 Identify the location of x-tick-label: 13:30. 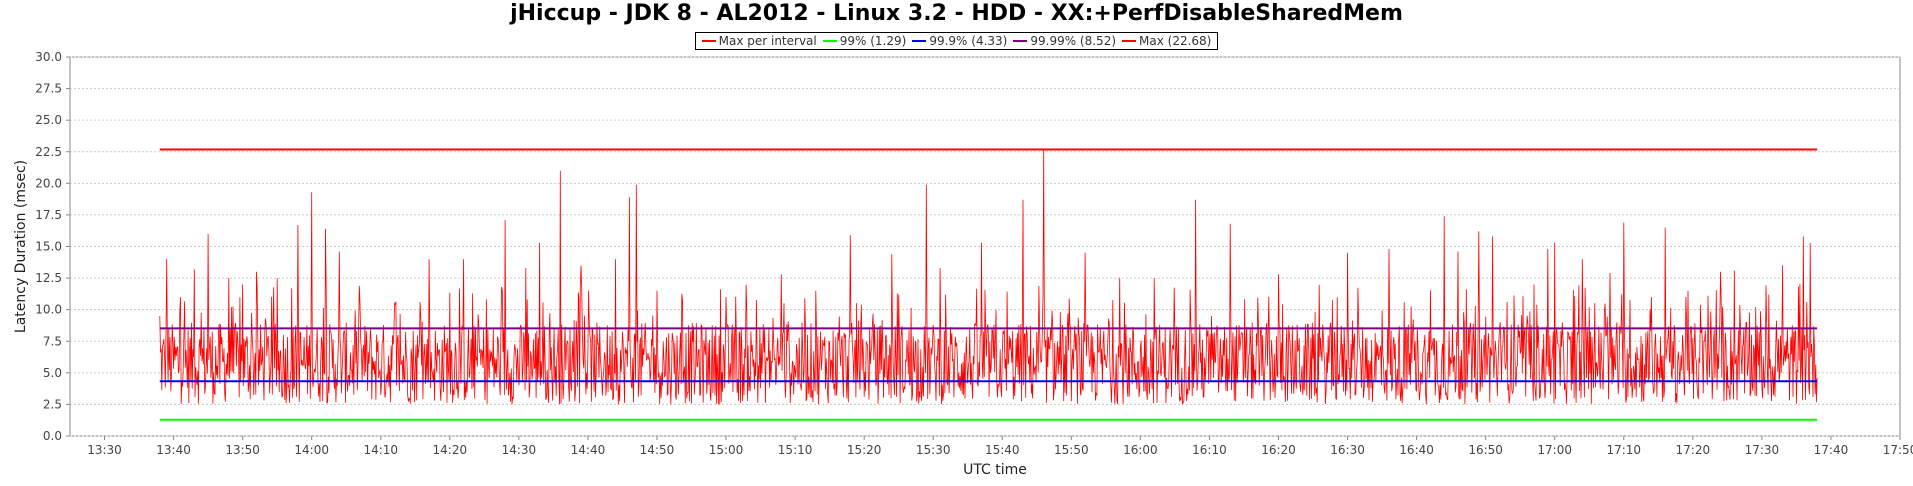
(104, 450).